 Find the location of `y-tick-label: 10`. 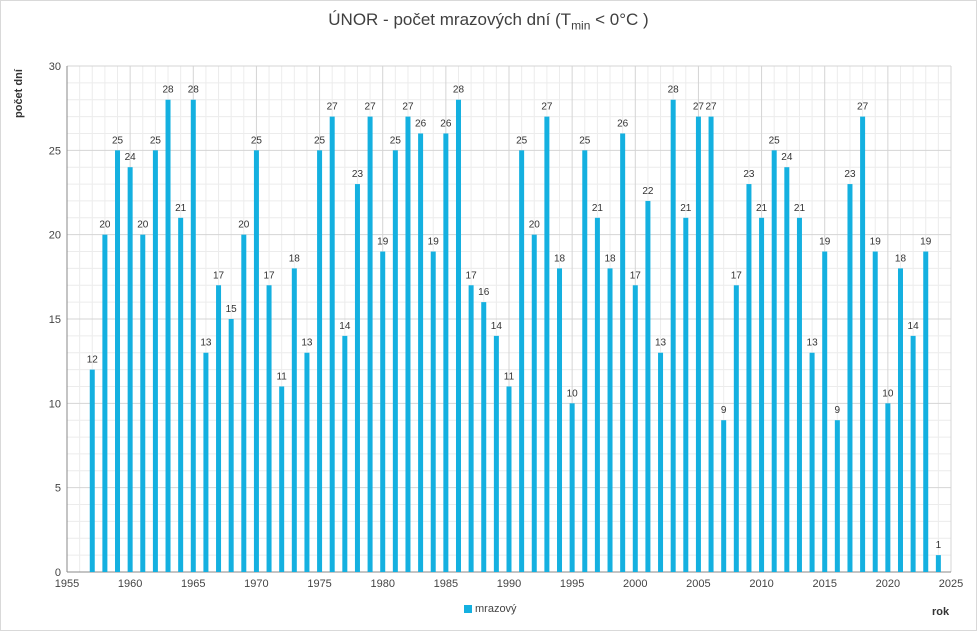

y-tick-label: 10 is located at coordinates (55, 404).